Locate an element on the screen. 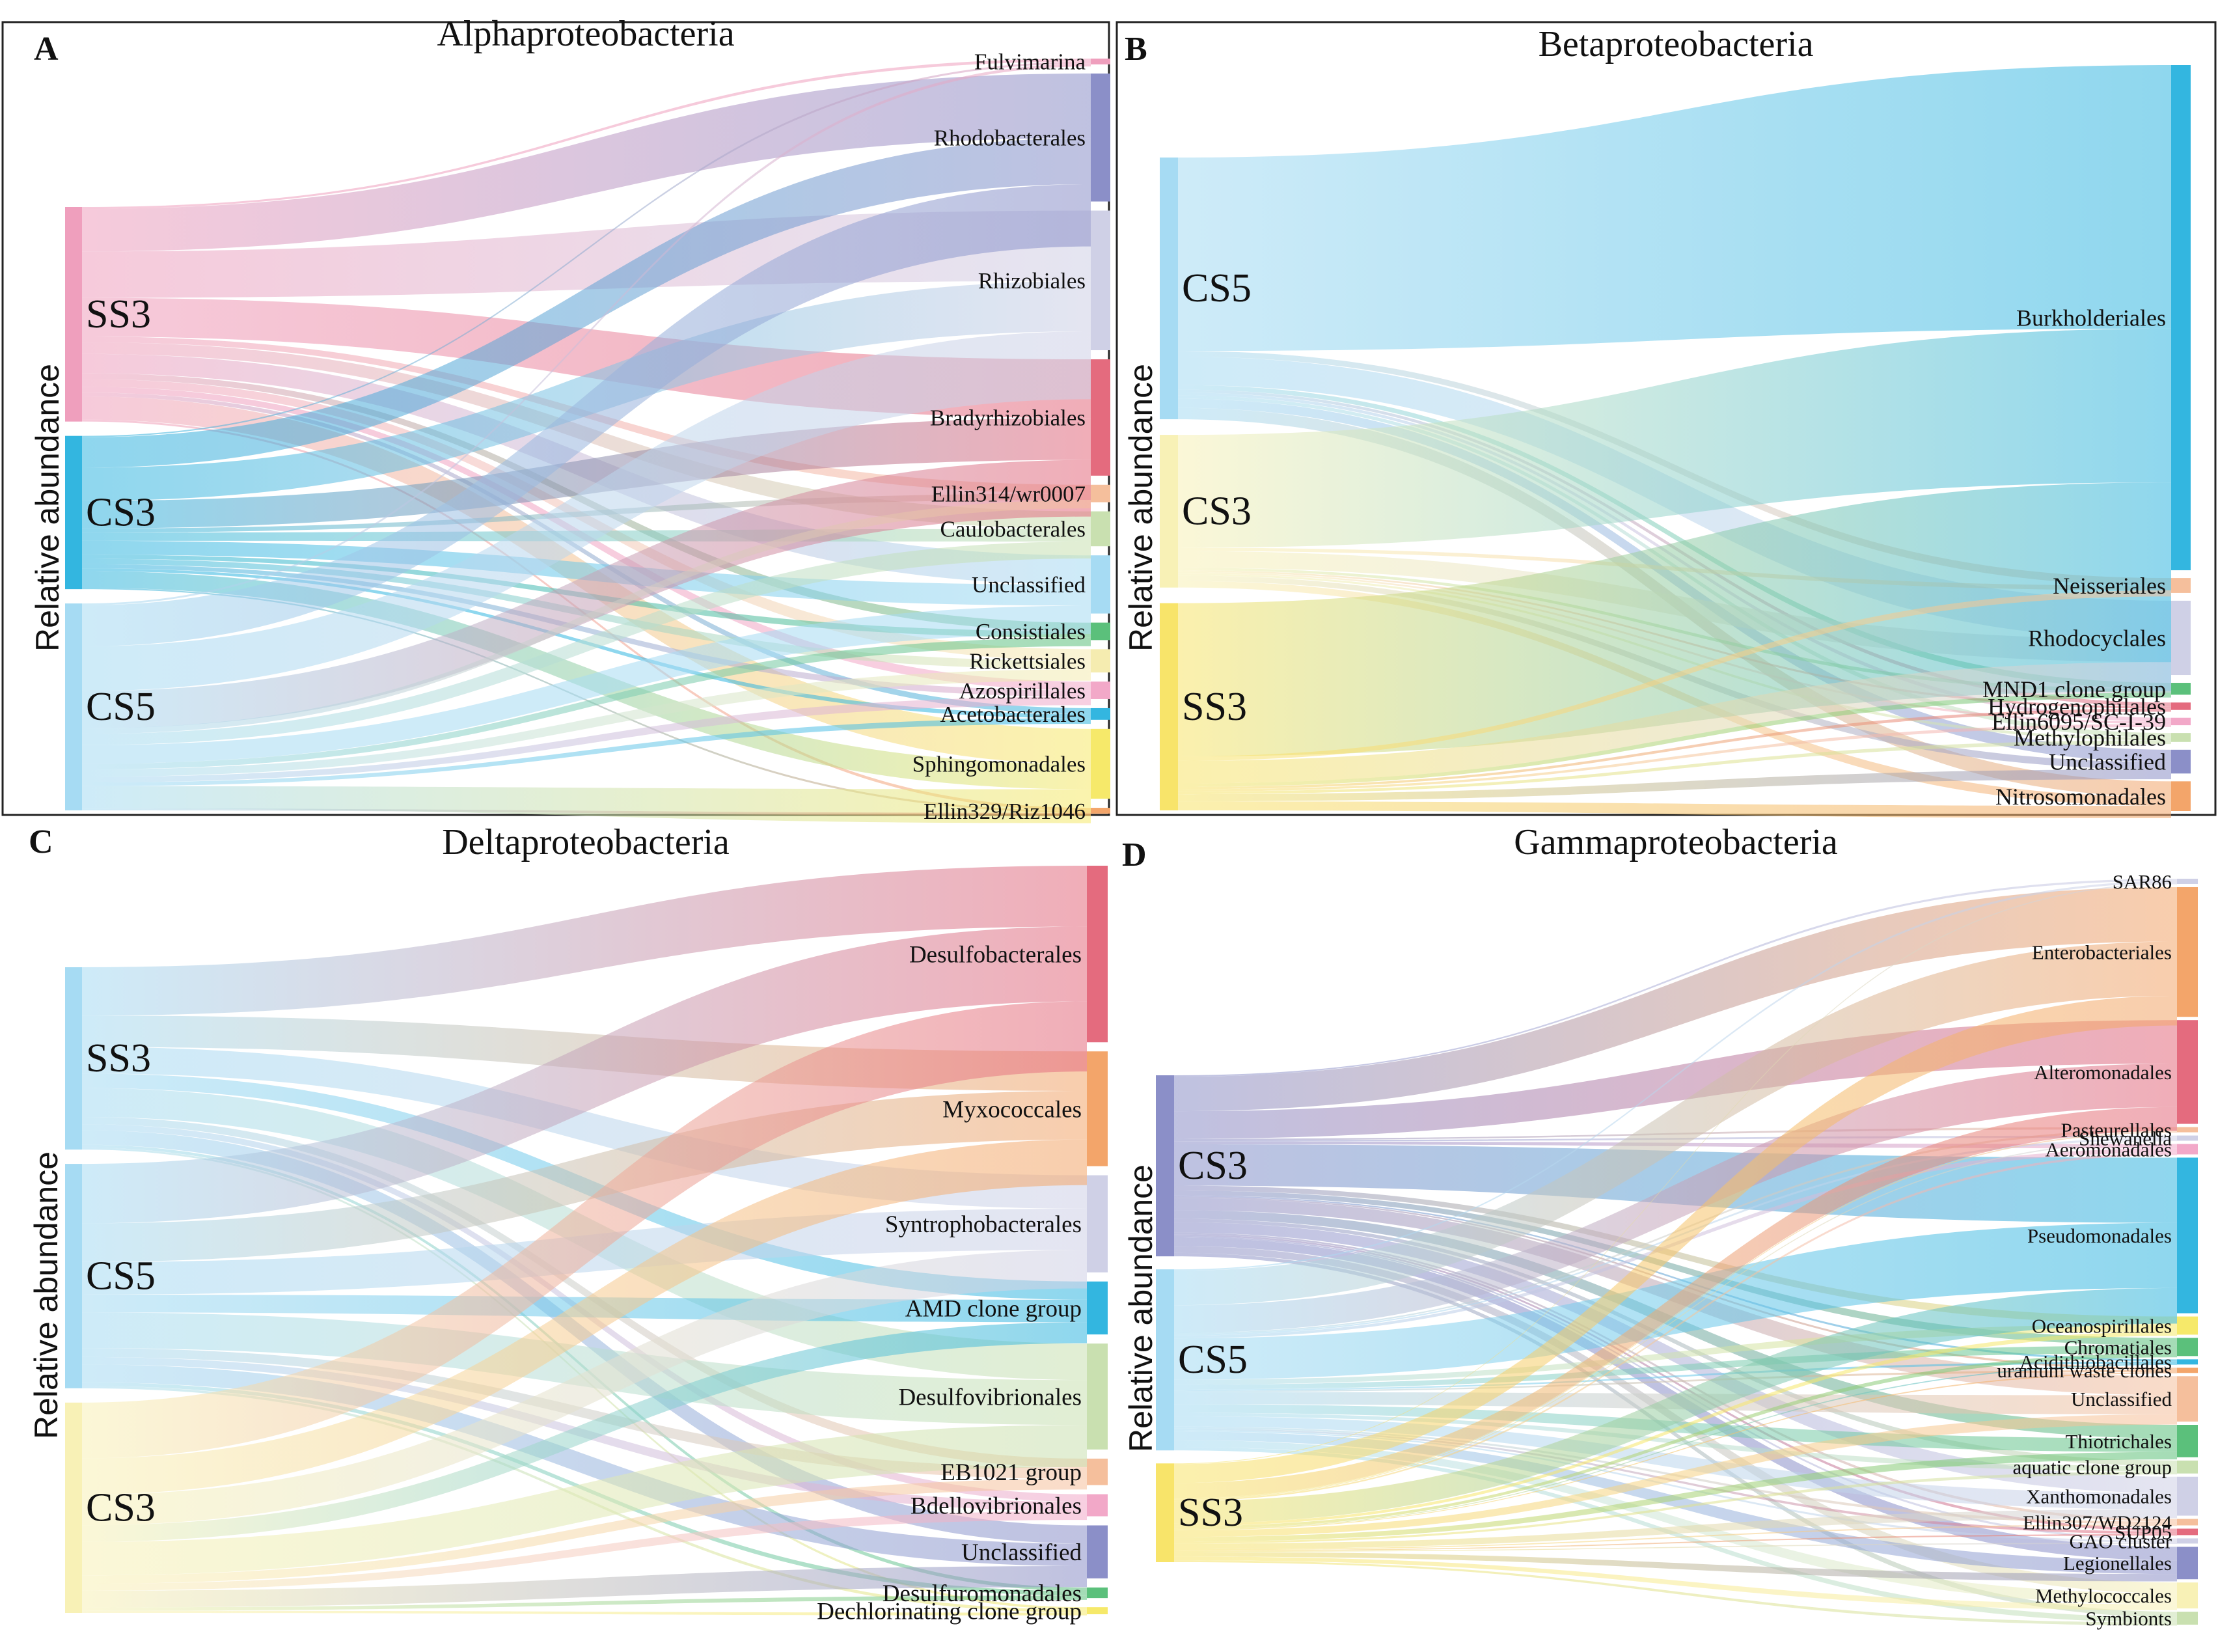 The image size is (2218, 1652). link-cs5-to-methylococcales is located at coordinates (1676, 1522).